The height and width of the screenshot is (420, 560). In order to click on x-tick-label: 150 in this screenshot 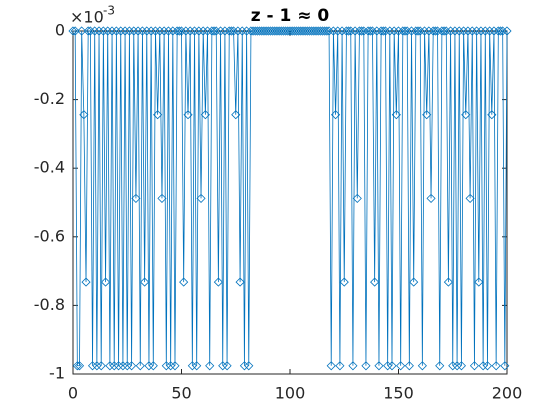, I will do `click(398, 393)`.